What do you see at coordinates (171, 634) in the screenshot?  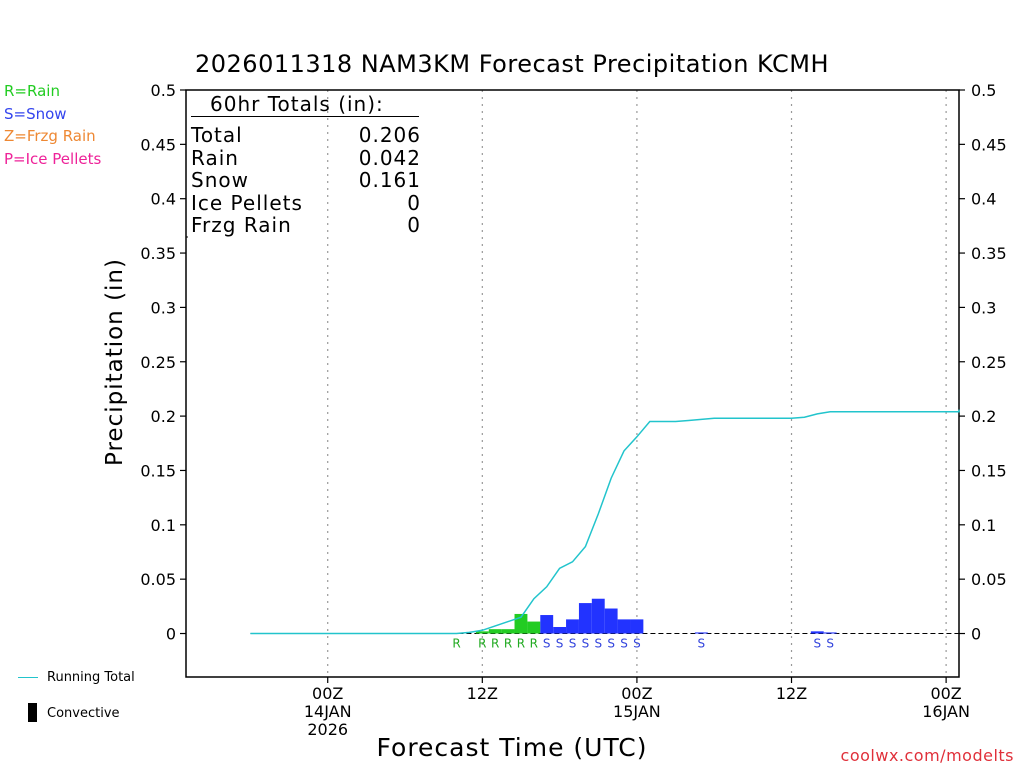 I see `y-tick-label-left: 0` at bounding box center [171, 634].